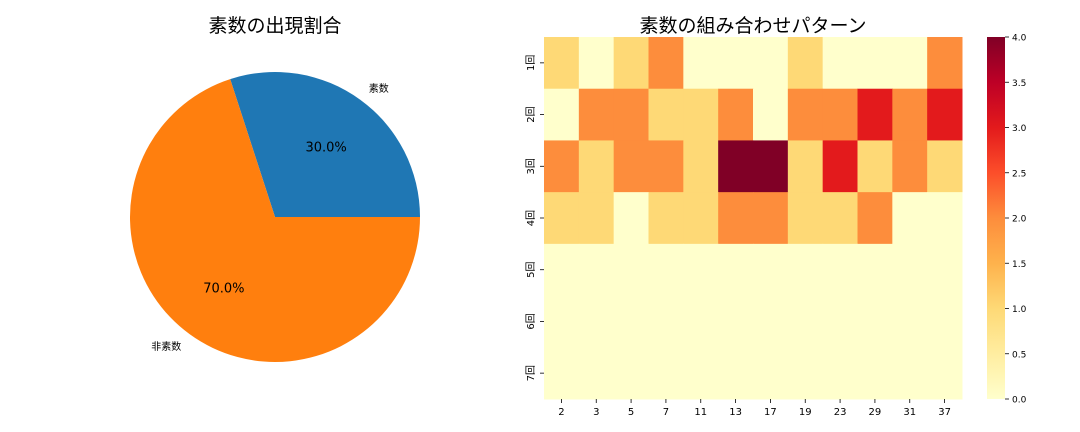 Image resolution: width=1080 pixels, height=432 pixels. I want to click on colorbar-bar, so click(996, 218).